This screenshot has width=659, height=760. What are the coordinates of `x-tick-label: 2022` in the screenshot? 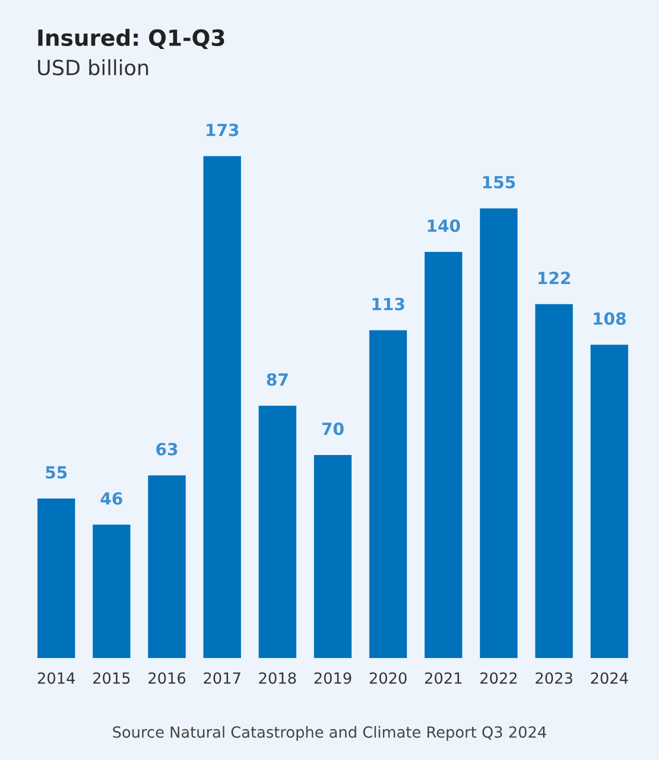 It's located at (498, 678).